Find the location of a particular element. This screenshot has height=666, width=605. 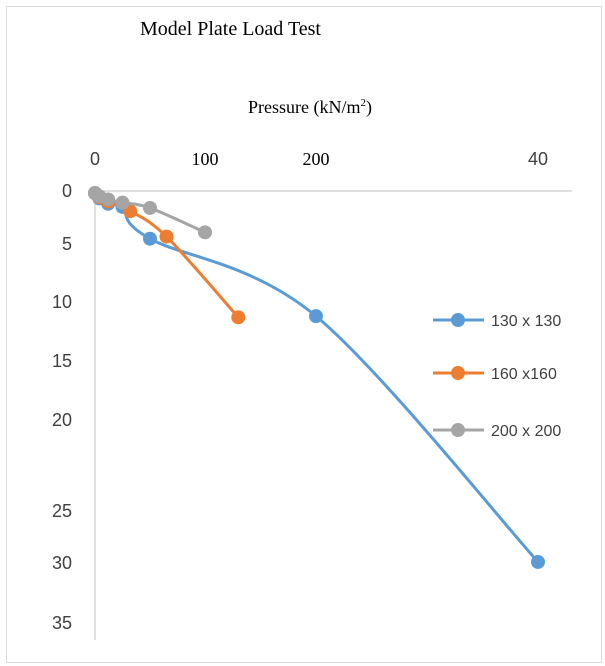

chart-title: Model Plate Load Test is located at coordinates (230, 29).